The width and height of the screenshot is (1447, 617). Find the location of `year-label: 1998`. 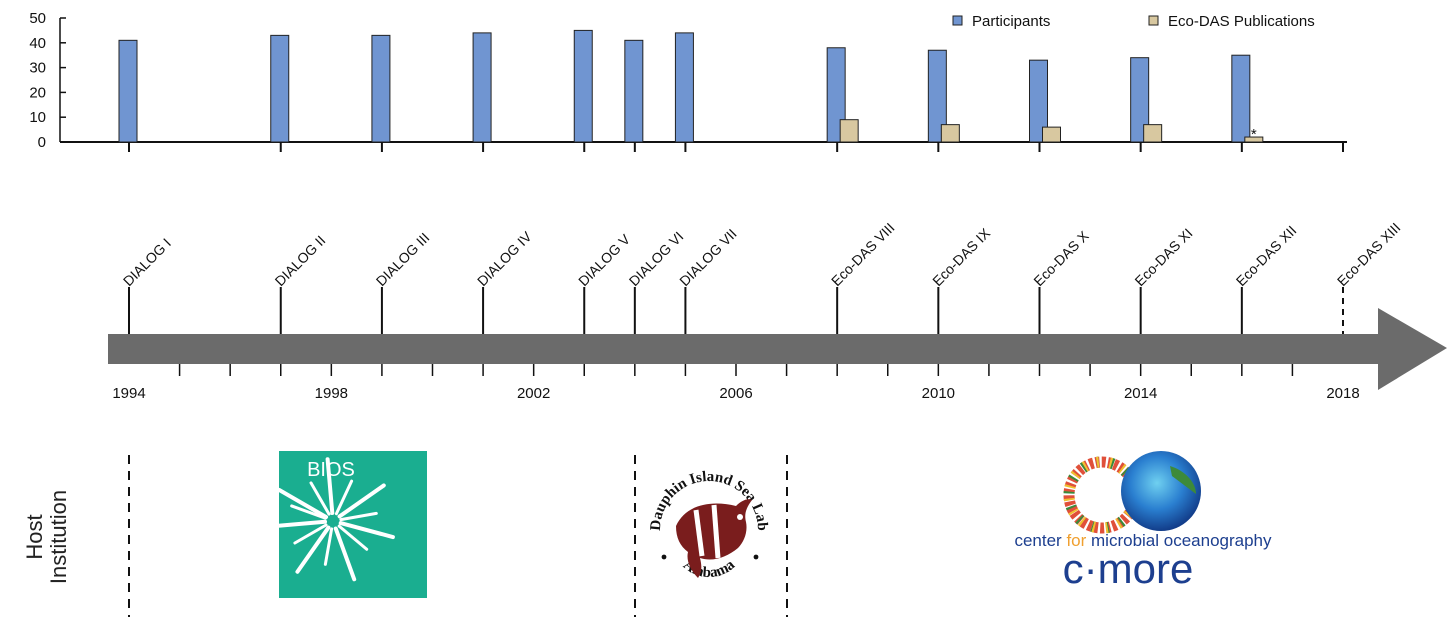

year-label: 1998 is located at coordinates (331, 393).